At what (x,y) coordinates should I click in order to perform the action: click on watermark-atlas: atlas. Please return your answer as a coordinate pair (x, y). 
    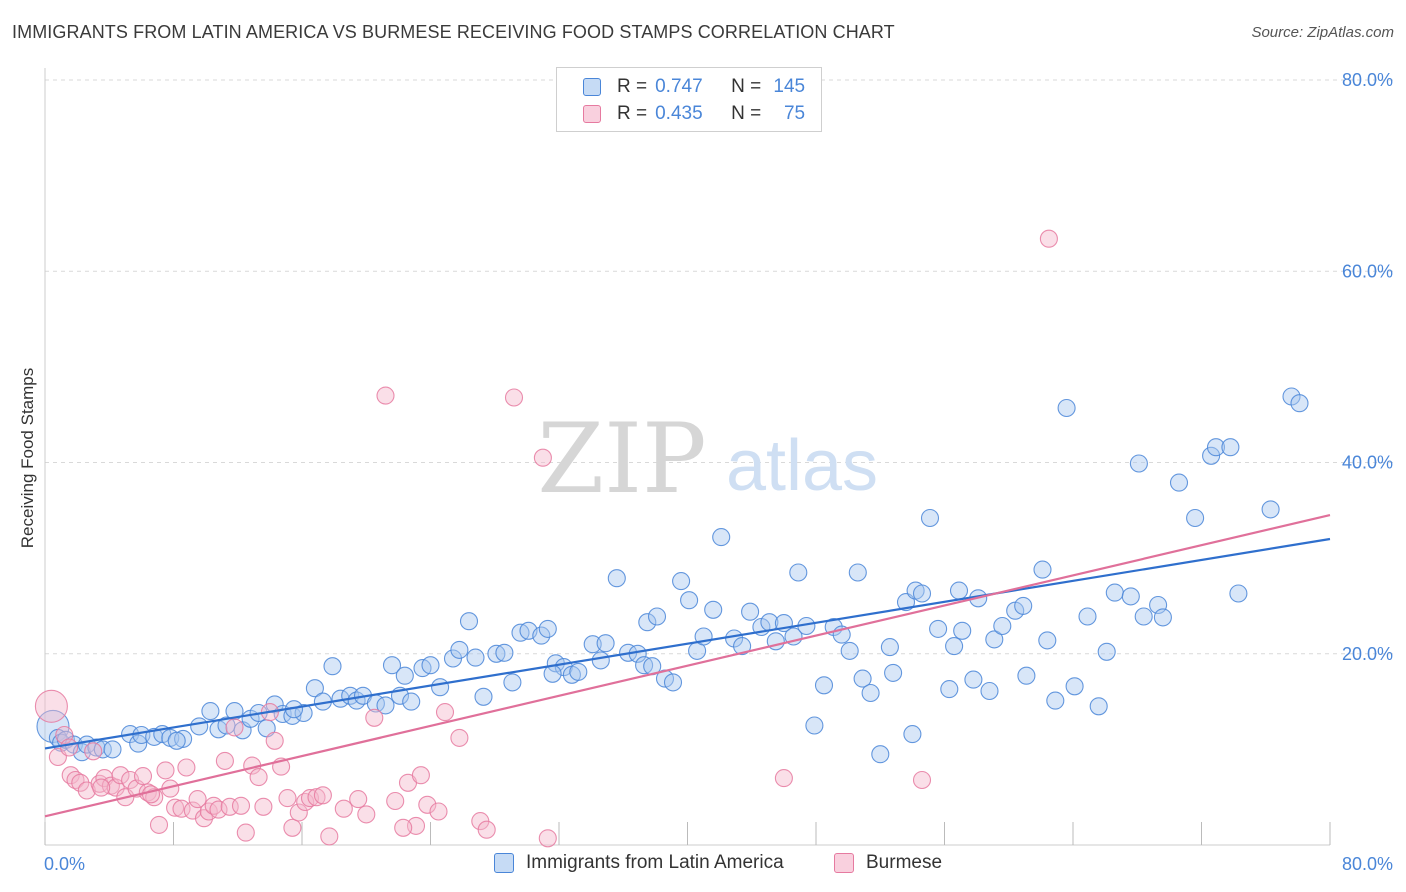
    Looking at the image, I should click on (802, 466).